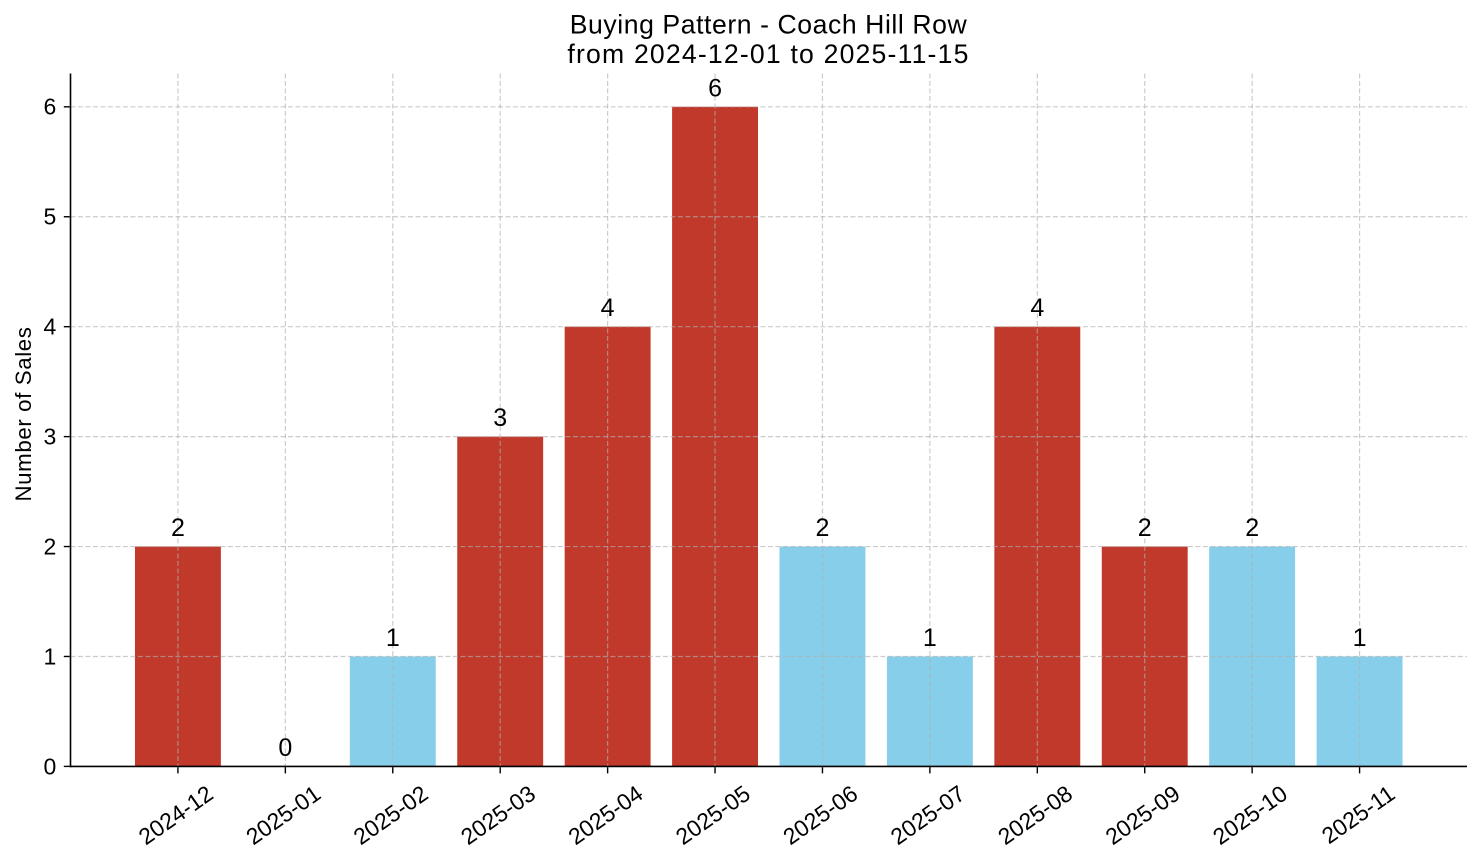 This screenshot has width=1481, height=868. I want to click on svg-text:Buying Pattern - Coach Hill Ro: Buying Pattern - Coach Hill Row, so click(769, 25).